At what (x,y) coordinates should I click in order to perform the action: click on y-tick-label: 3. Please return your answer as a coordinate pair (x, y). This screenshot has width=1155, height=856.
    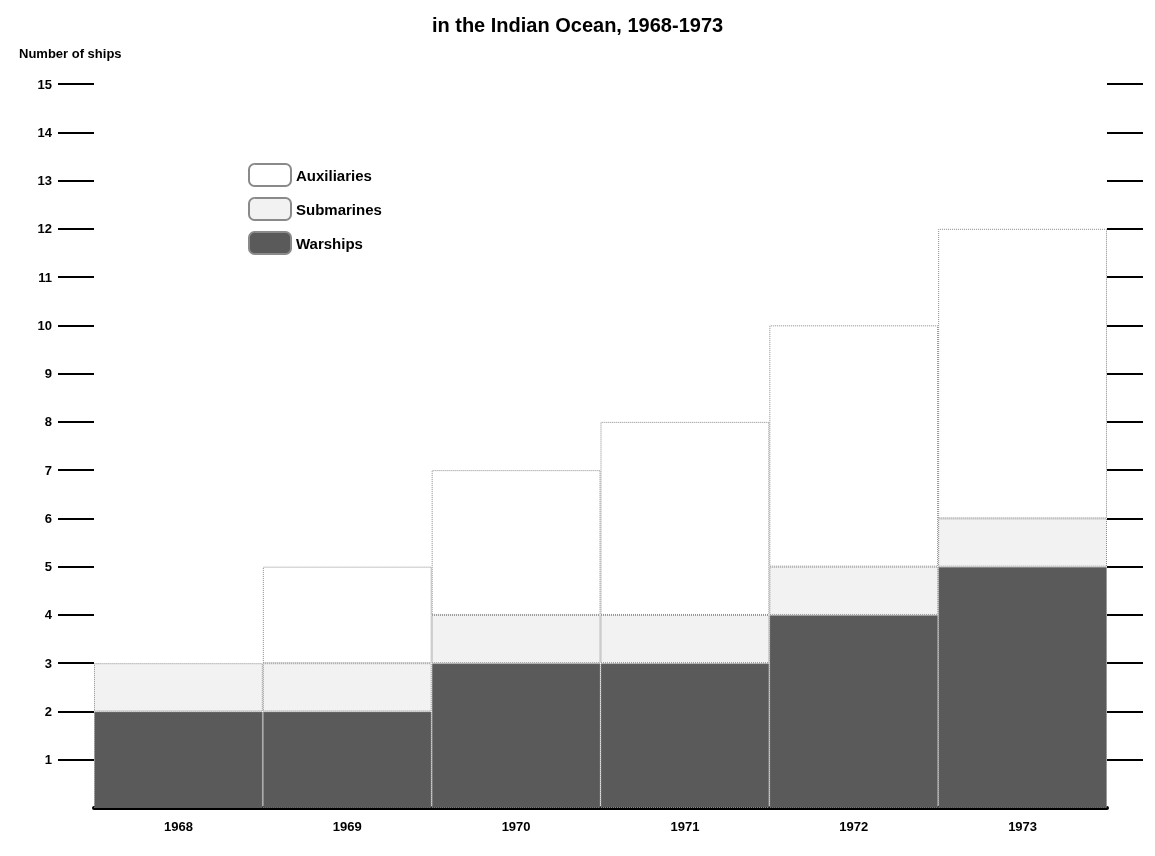
    Looking at the image, I should click on (48, 663).